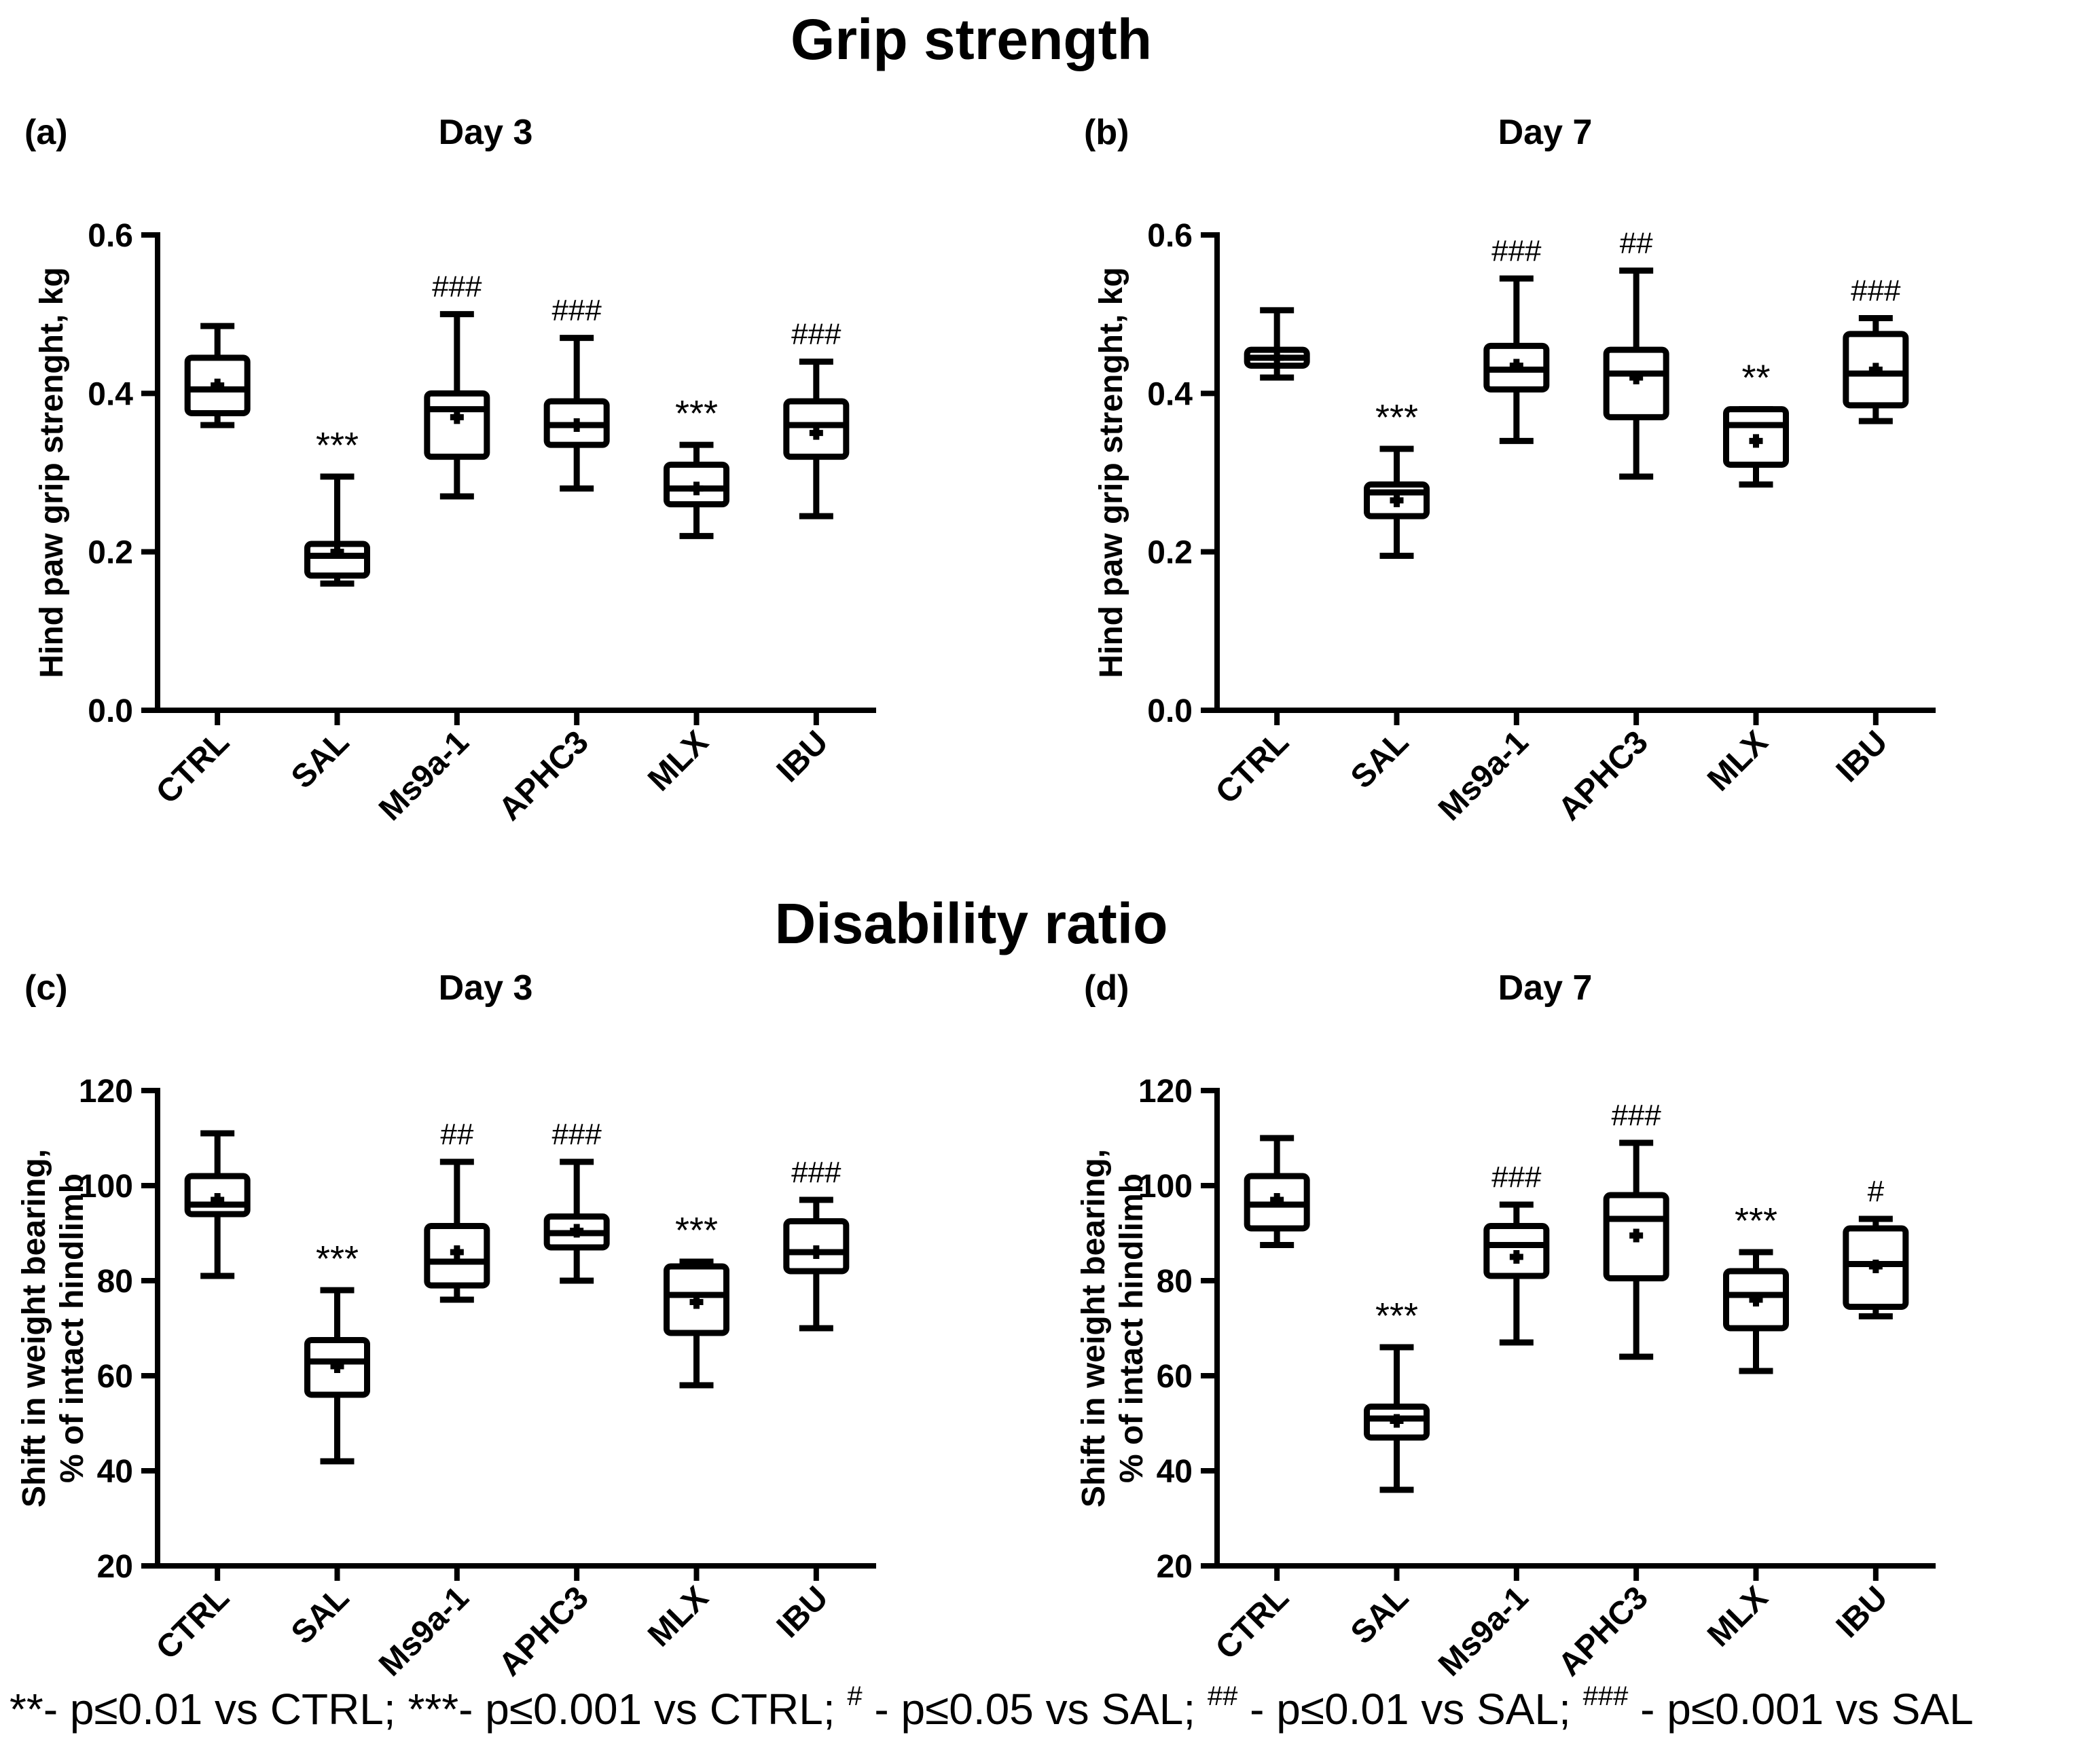 Image resolution: width=2100 pixels, height=1756 pixels. I want to click on panel-label: (d), so click(1106, 988).